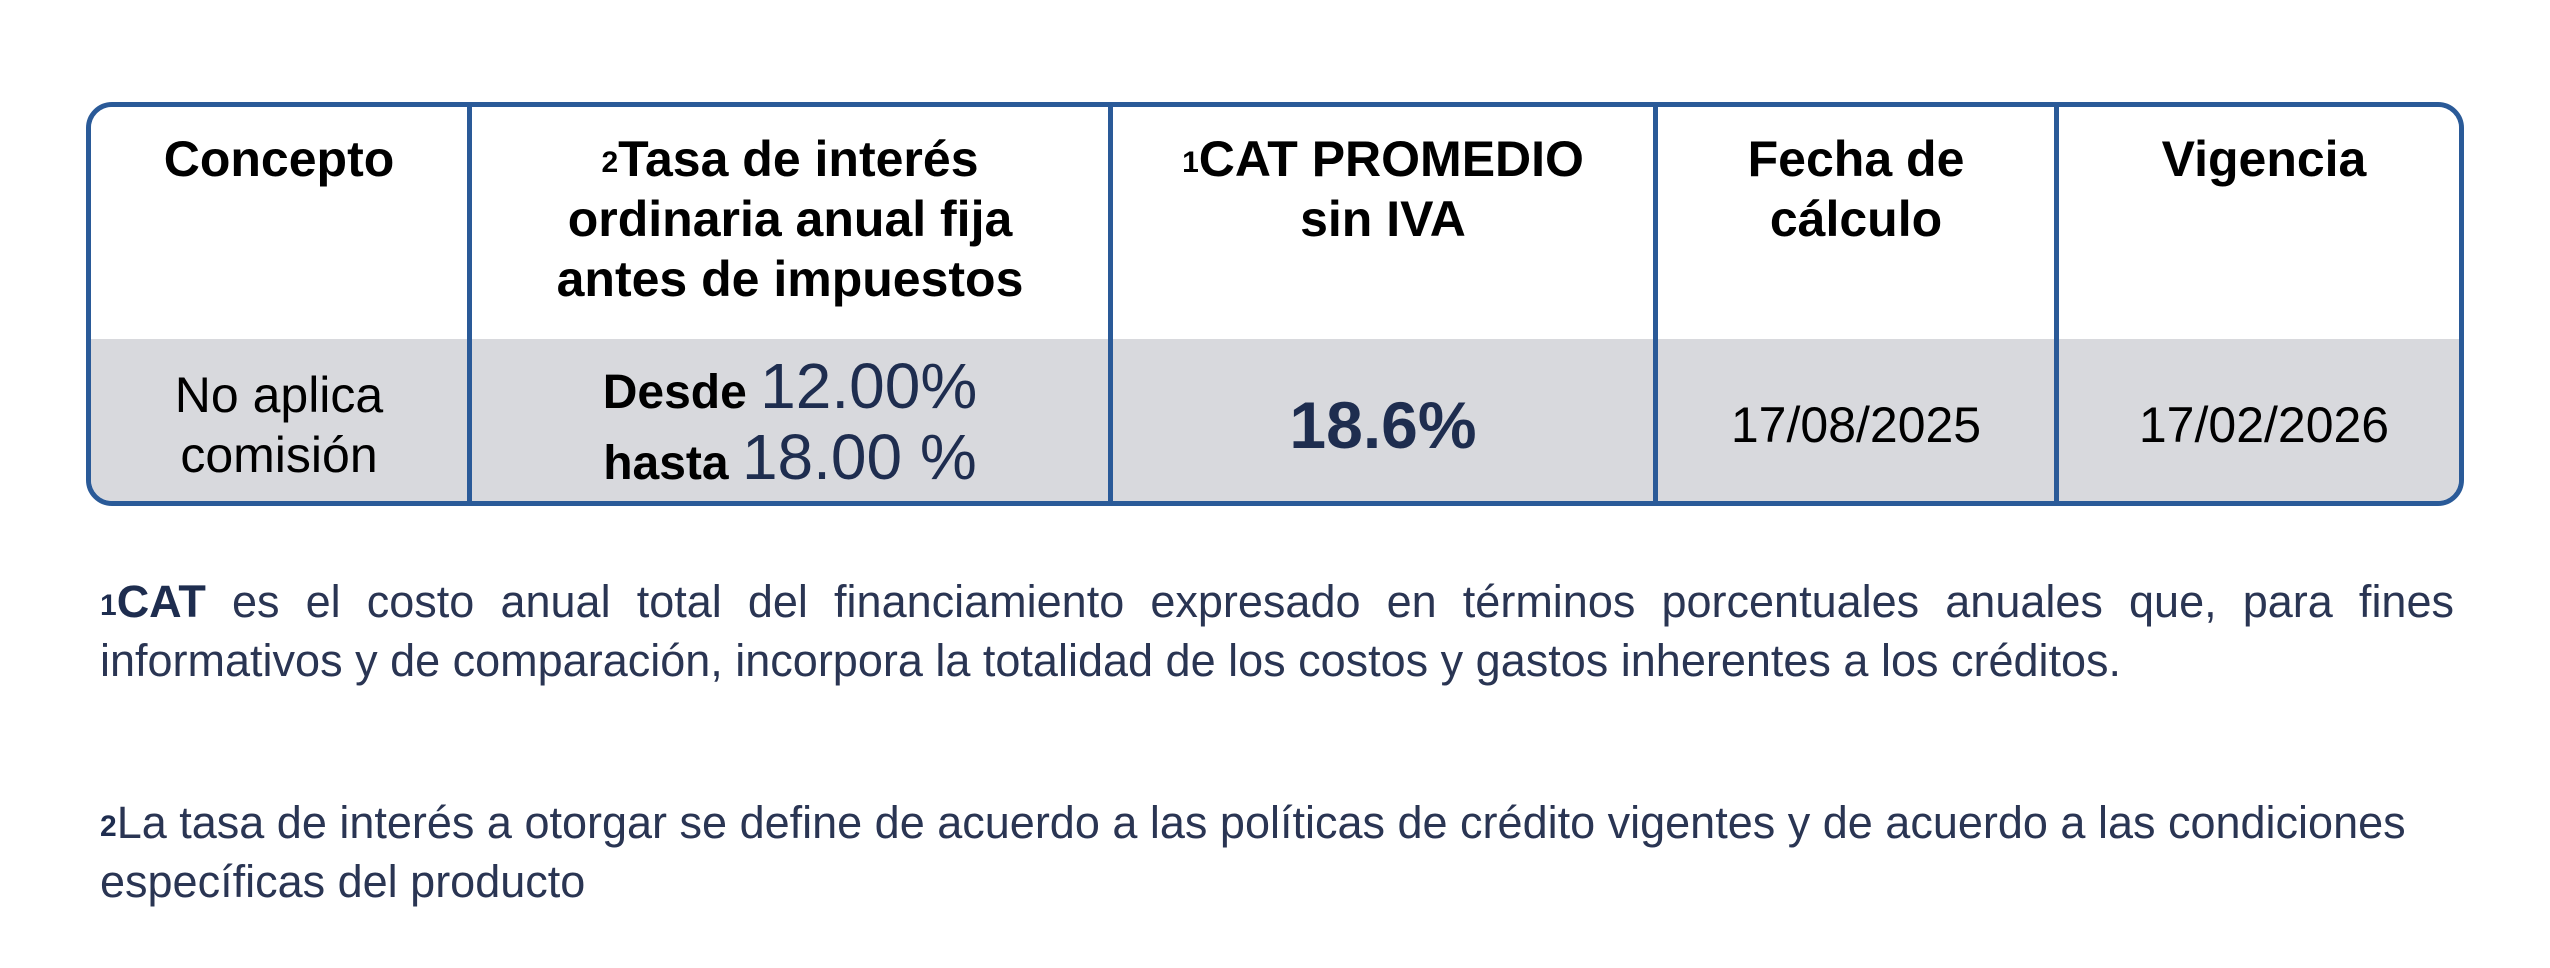  Describe the element at coordinates (869, 386) in the screenshot. I see `rate-from-value: 12.00%` at that location.